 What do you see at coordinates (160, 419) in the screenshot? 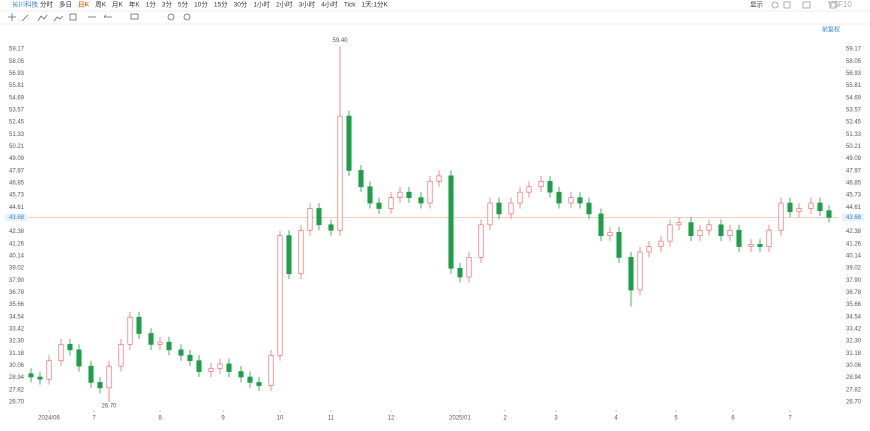
I see `x-tick-label: 8` at bounding box center [160, 419].